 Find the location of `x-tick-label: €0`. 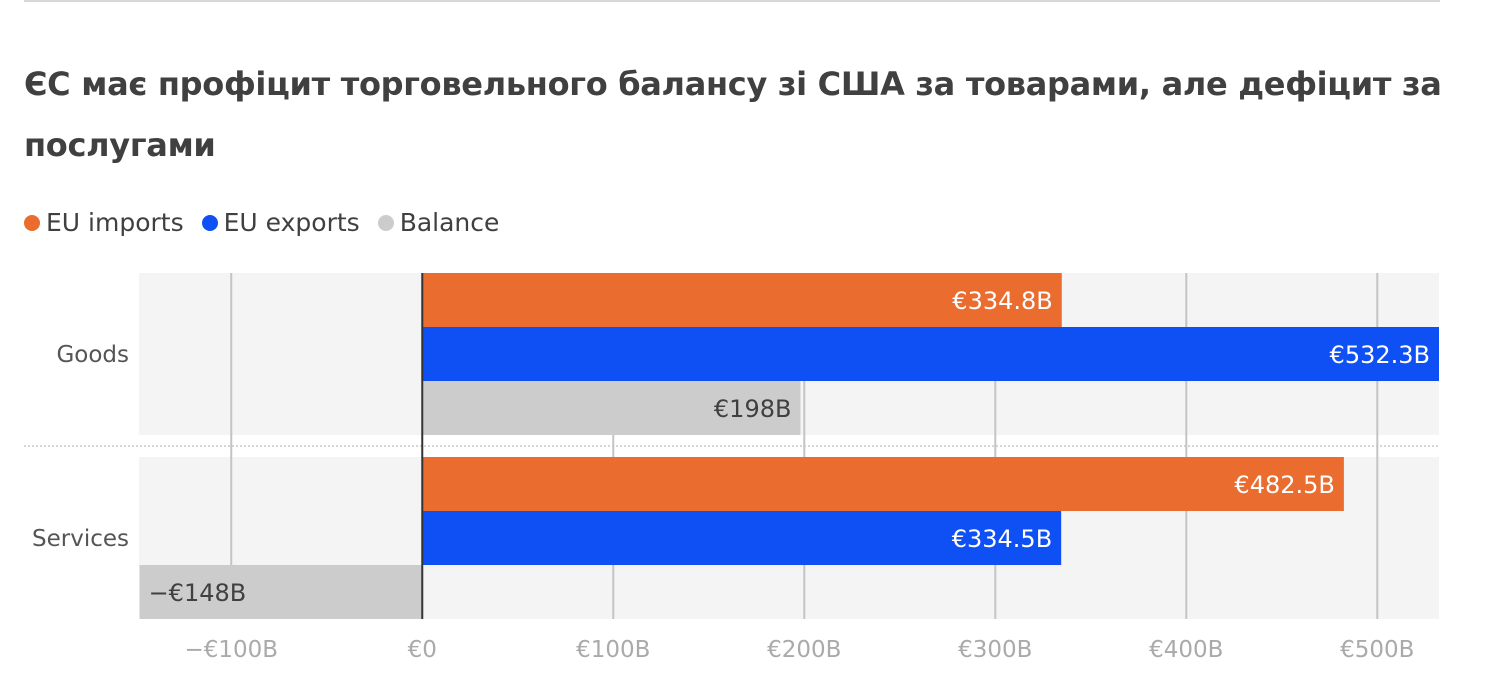

x-tick-label: €0 is located at coordinates (422, 650).